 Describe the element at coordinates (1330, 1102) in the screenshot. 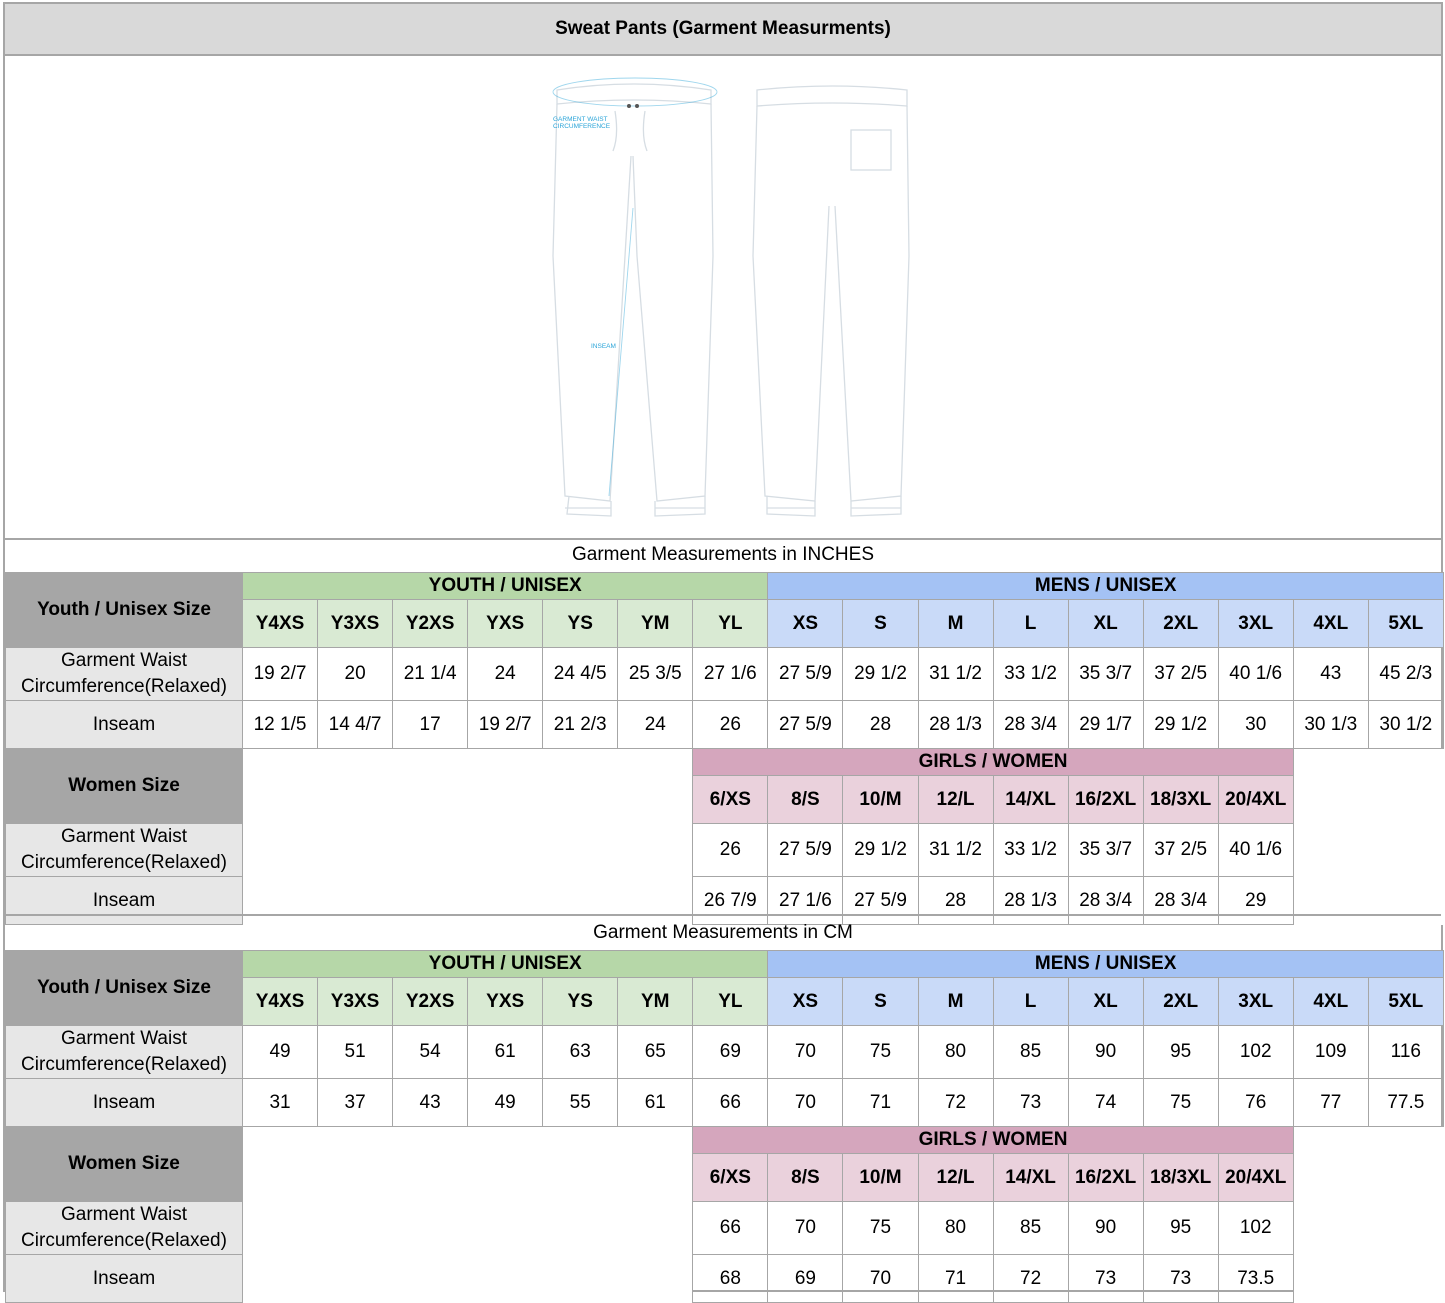

I see `inseam-value-cell: 77` at that location.